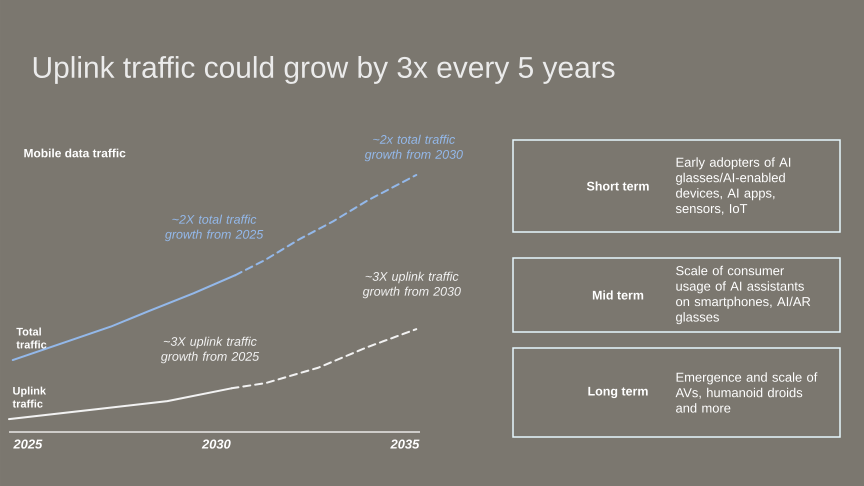  I want to click on x-tick-label: 2025, so click(27, 444).